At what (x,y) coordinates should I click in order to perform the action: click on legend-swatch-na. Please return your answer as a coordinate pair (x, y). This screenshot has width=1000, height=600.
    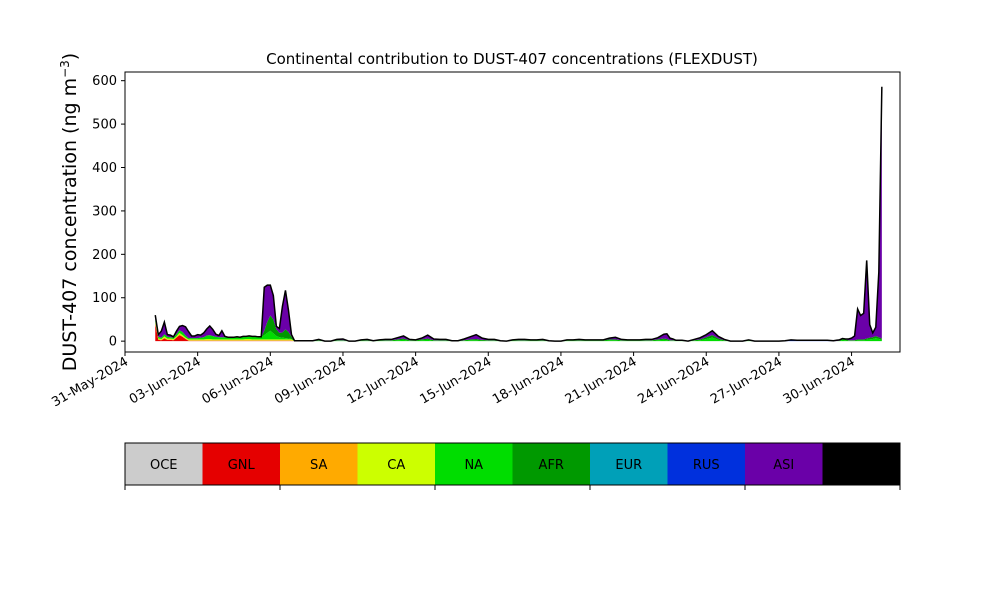
    Looking at the image, I should click on (474, 464).